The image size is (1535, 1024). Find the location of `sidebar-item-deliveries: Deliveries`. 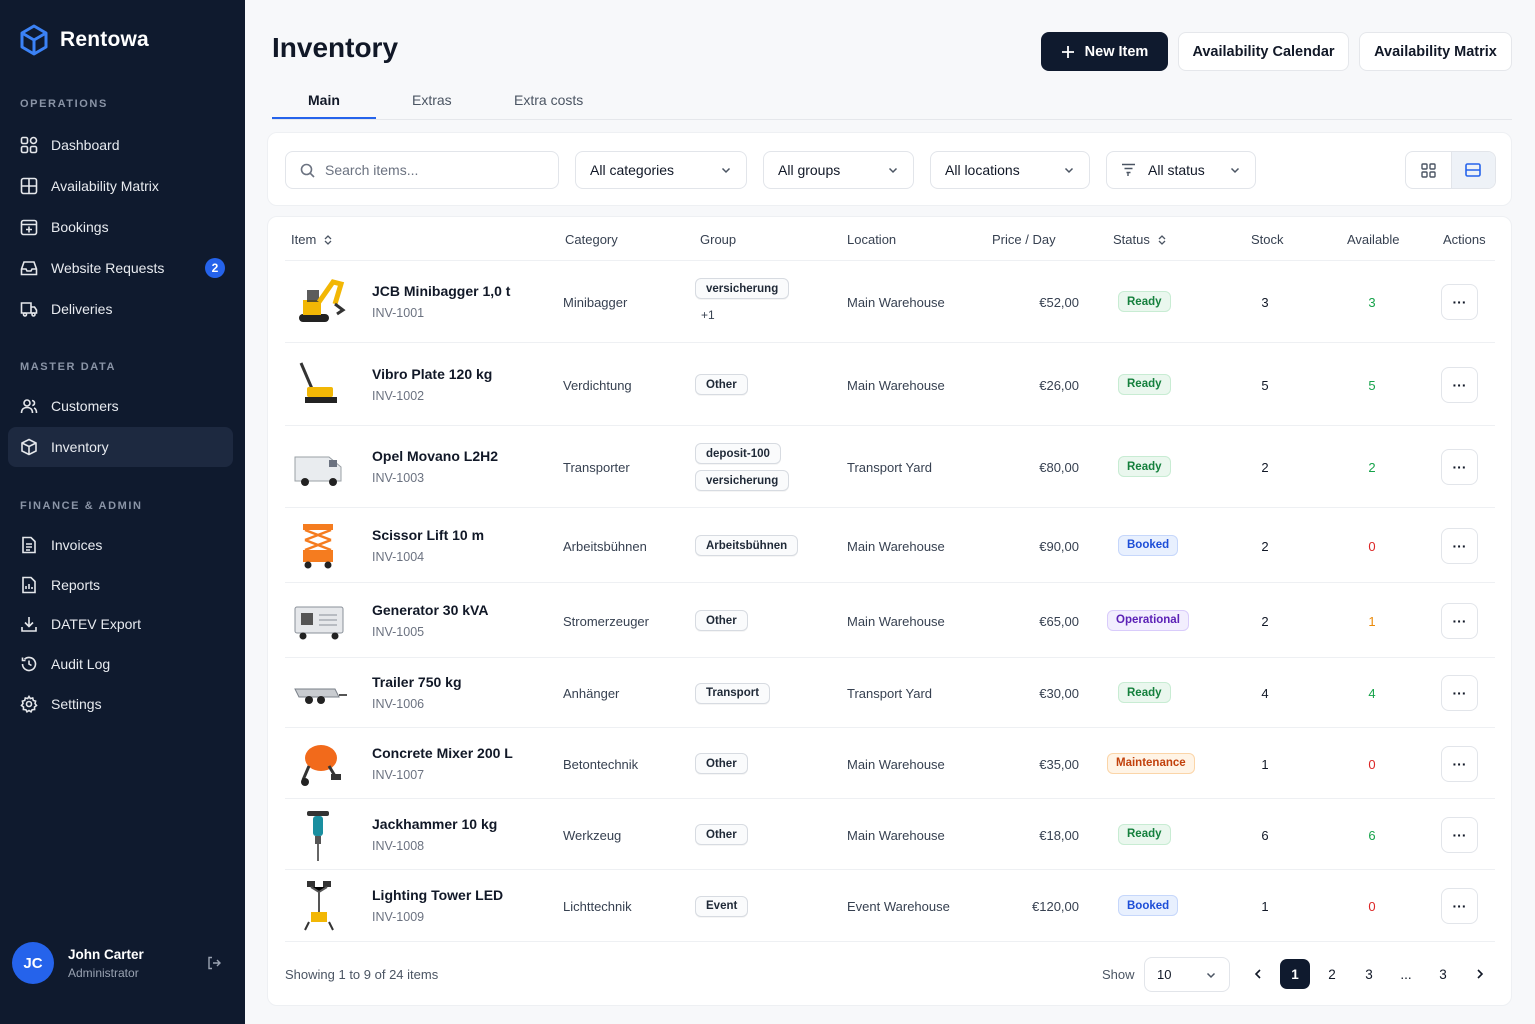

sidebar-item-deliveries: Deliveries is located at coordinates (120, 309).